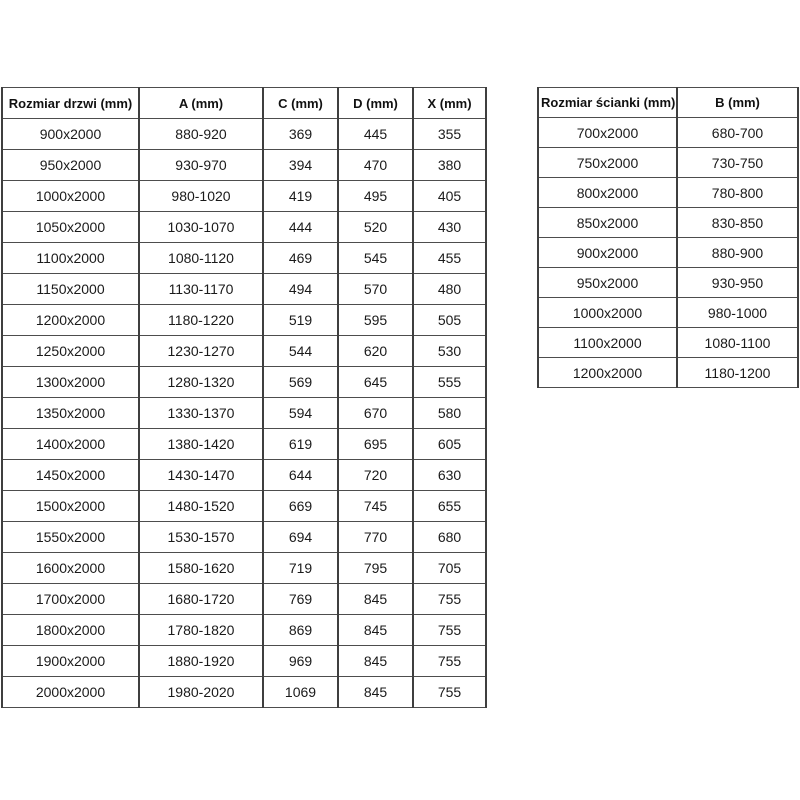 Image resolution: width=800 pixels, height=800 pixels. Describe the element at coordinates (201, 630) in the screenshot. I see `table-cell: 1780-1820` at that location.